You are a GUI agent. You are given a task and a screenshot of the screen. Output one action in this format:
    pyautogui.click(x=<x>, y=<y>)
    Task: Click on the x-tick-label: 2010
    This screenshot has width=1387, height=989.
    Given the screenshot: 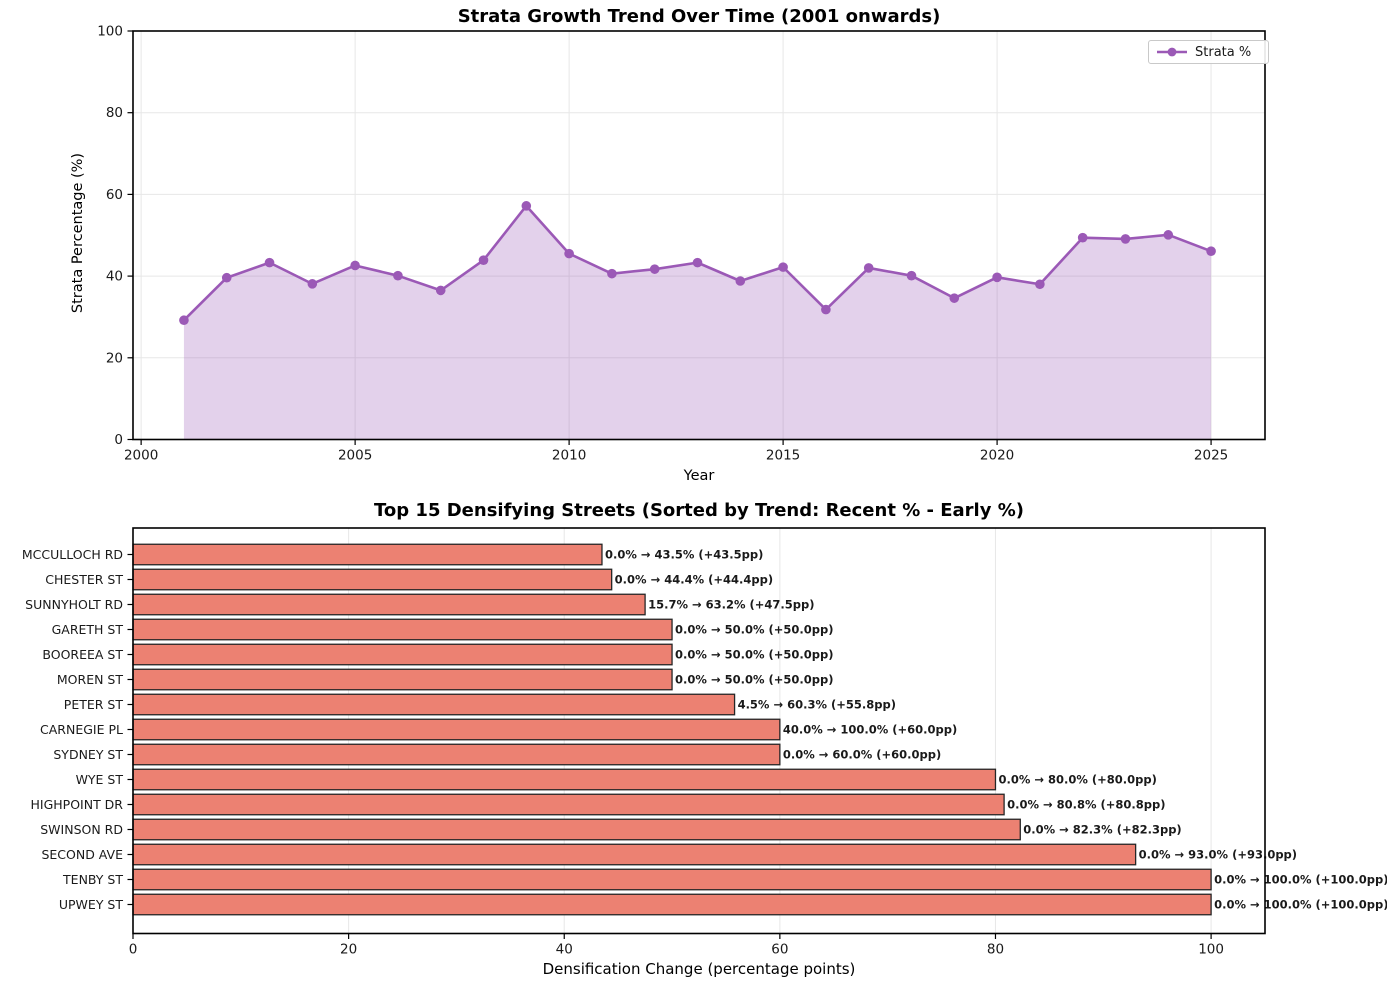 What is the action you would take?
    pyautogui.click(x=569, y=456)
    